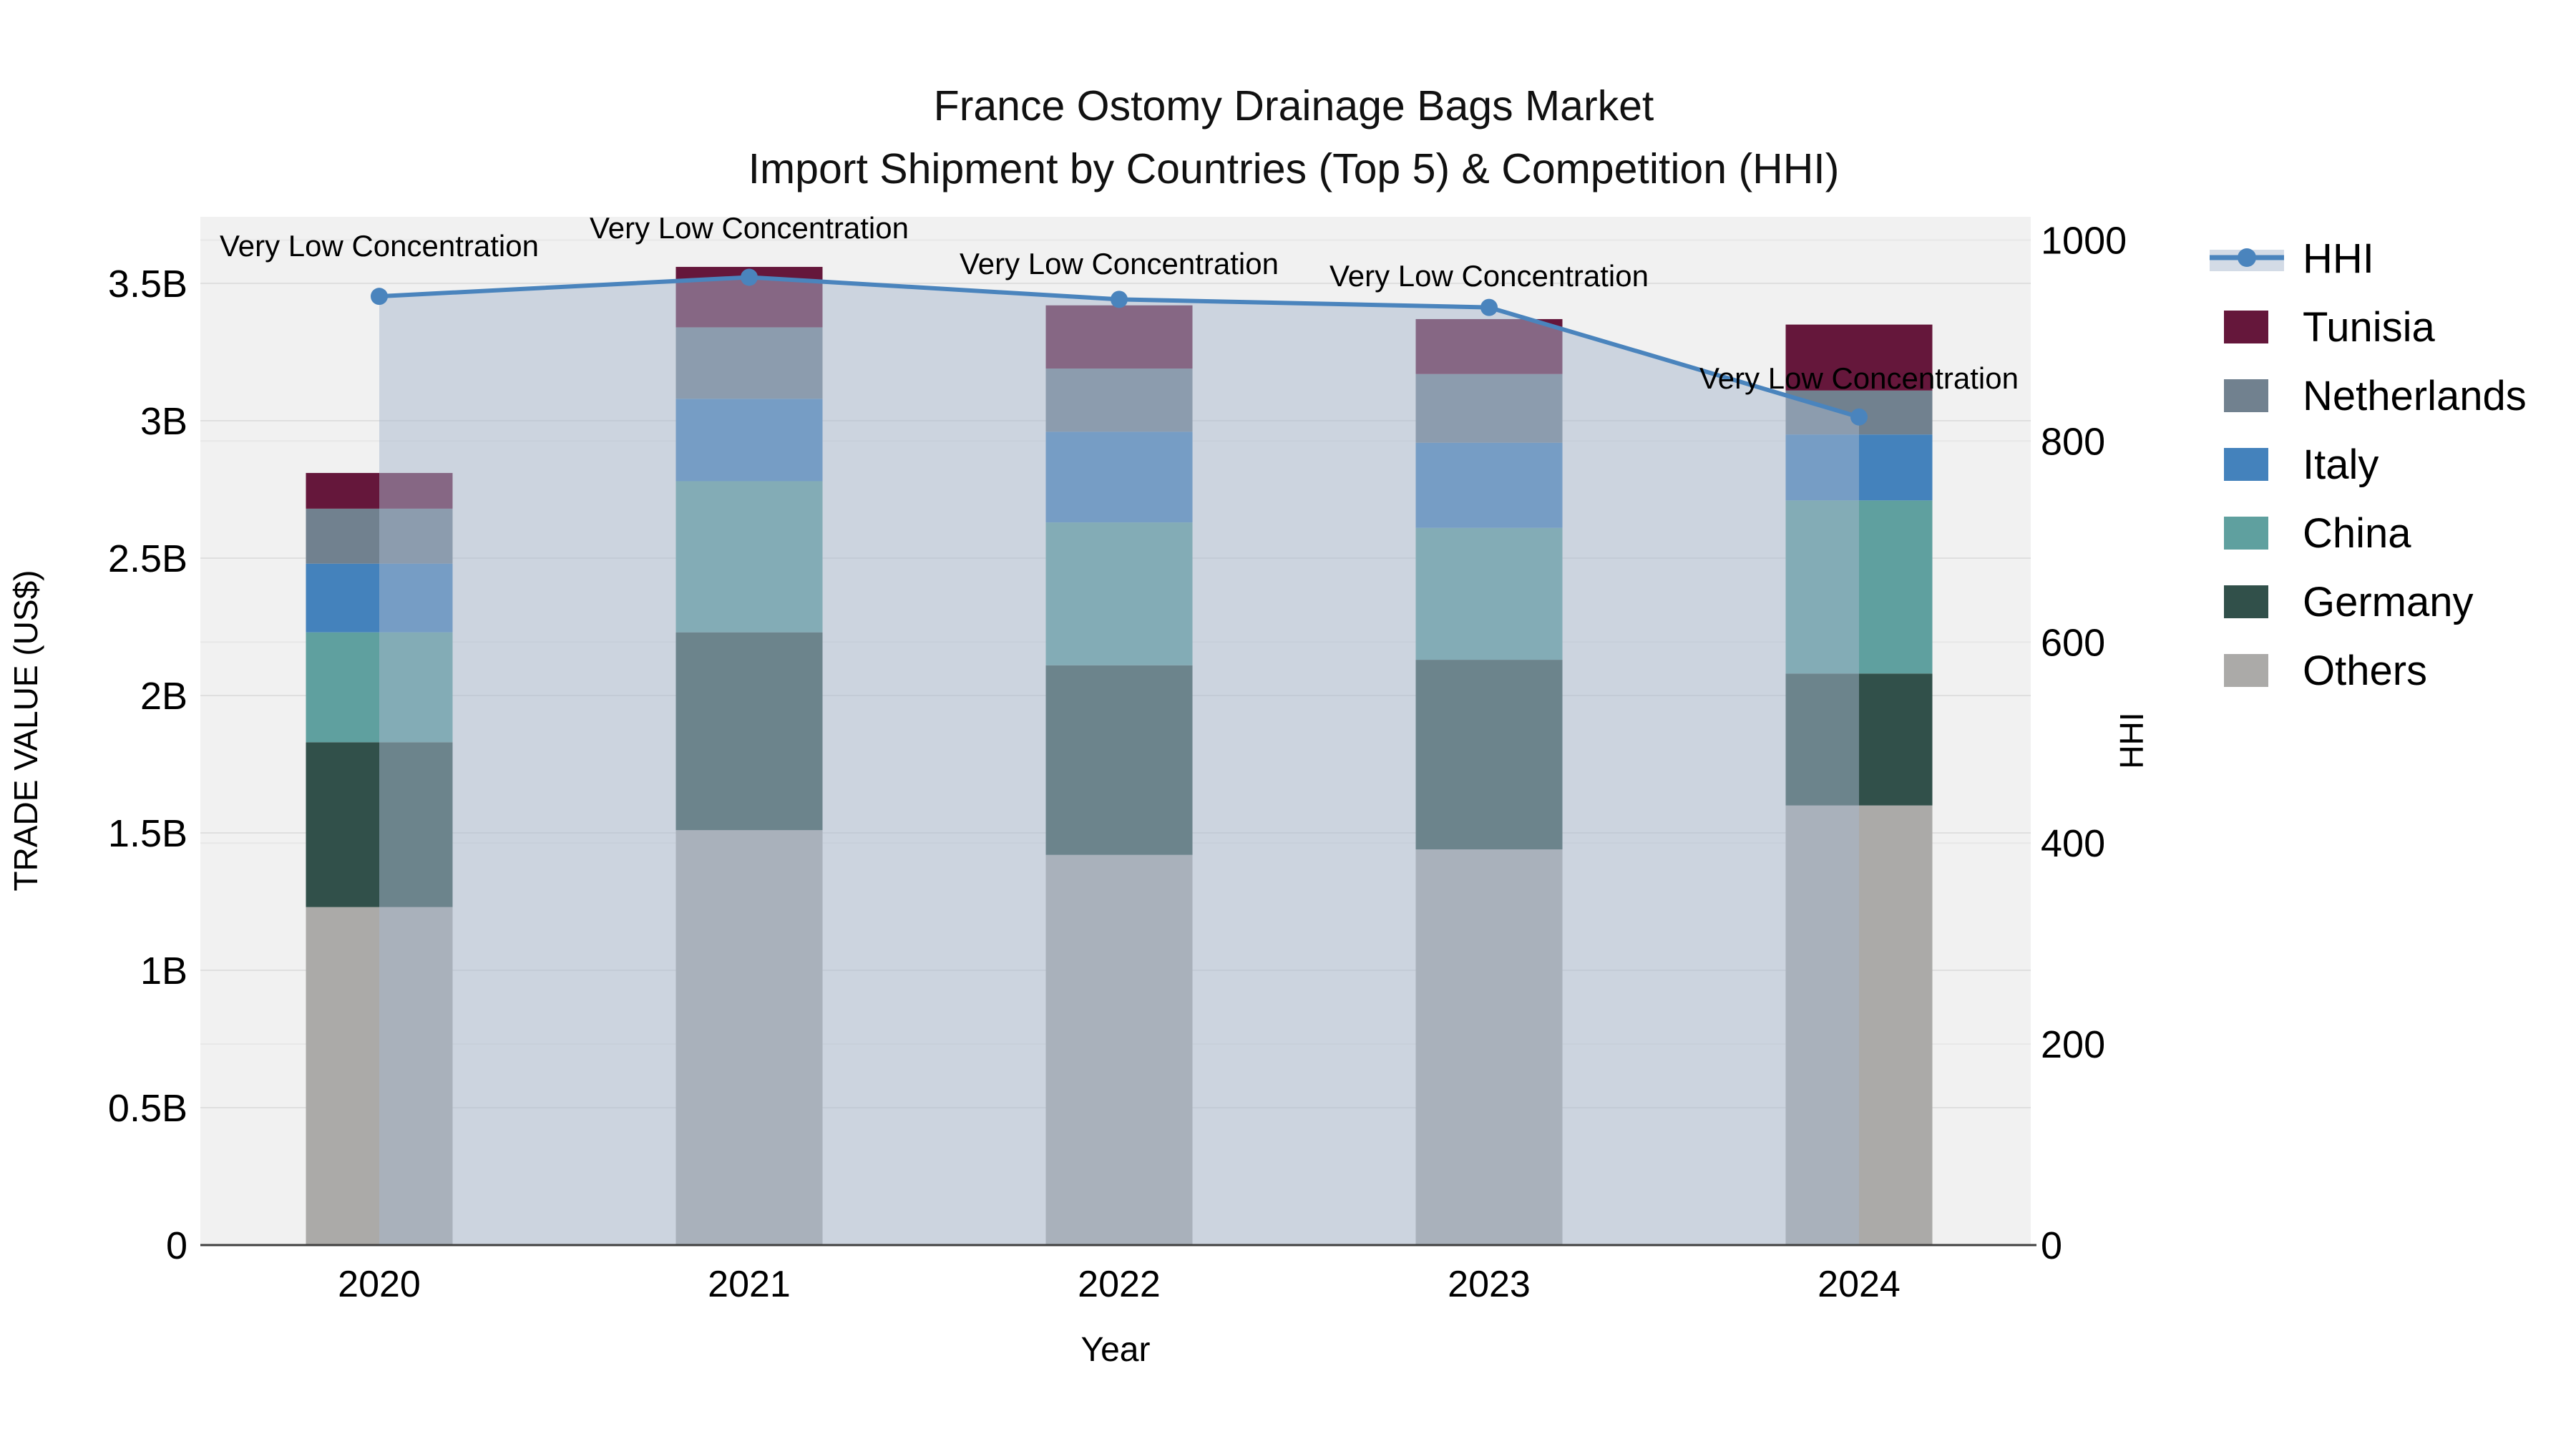 Image resolution: width=2576 pixels, height=1449 pixels. What do you see at coordinates (1859, 357) in the screenshot?
I see `bar-segment-tunisia-2024` at bounding box center [1859, 357].